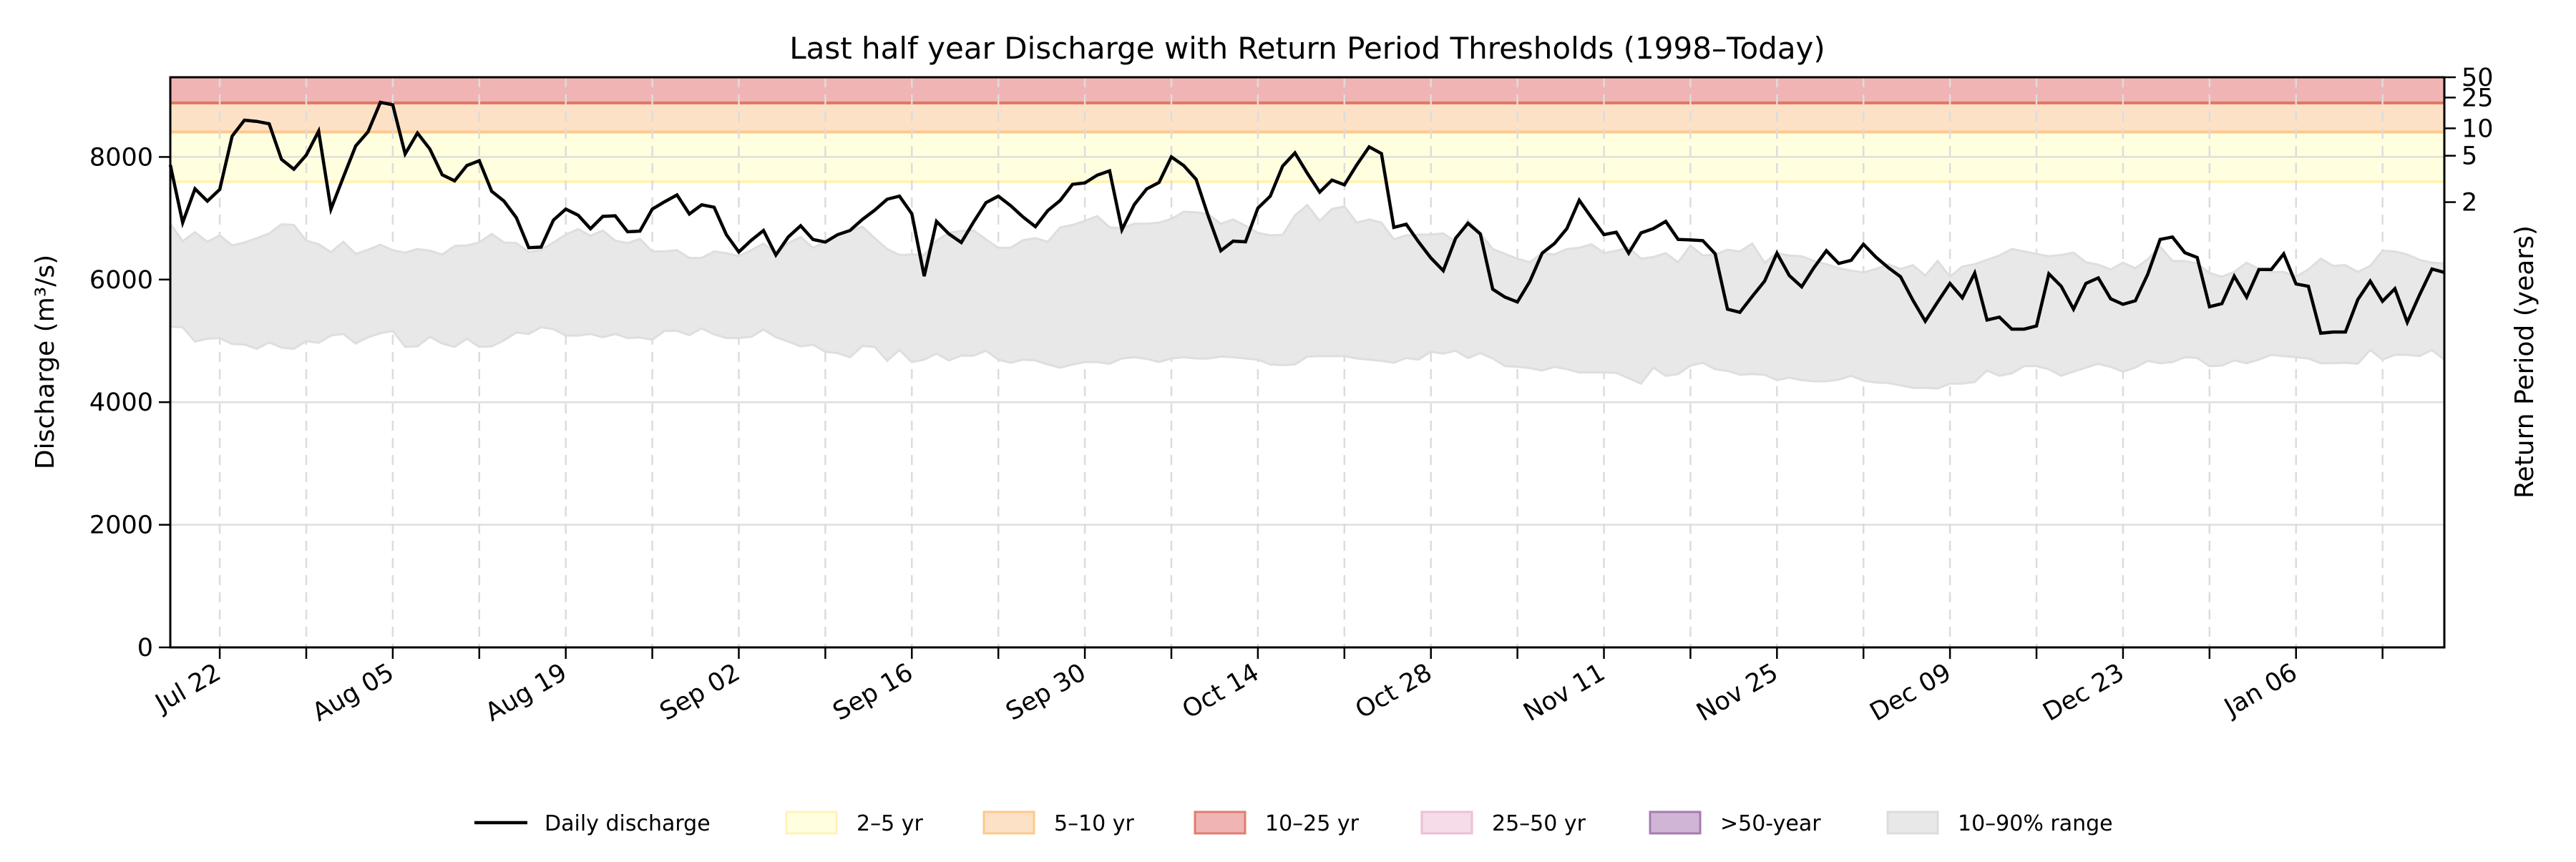 The width and height of the screenshot is (2576, 862). I want to click on y-right-tick-label: 5, so click(2469, 156).